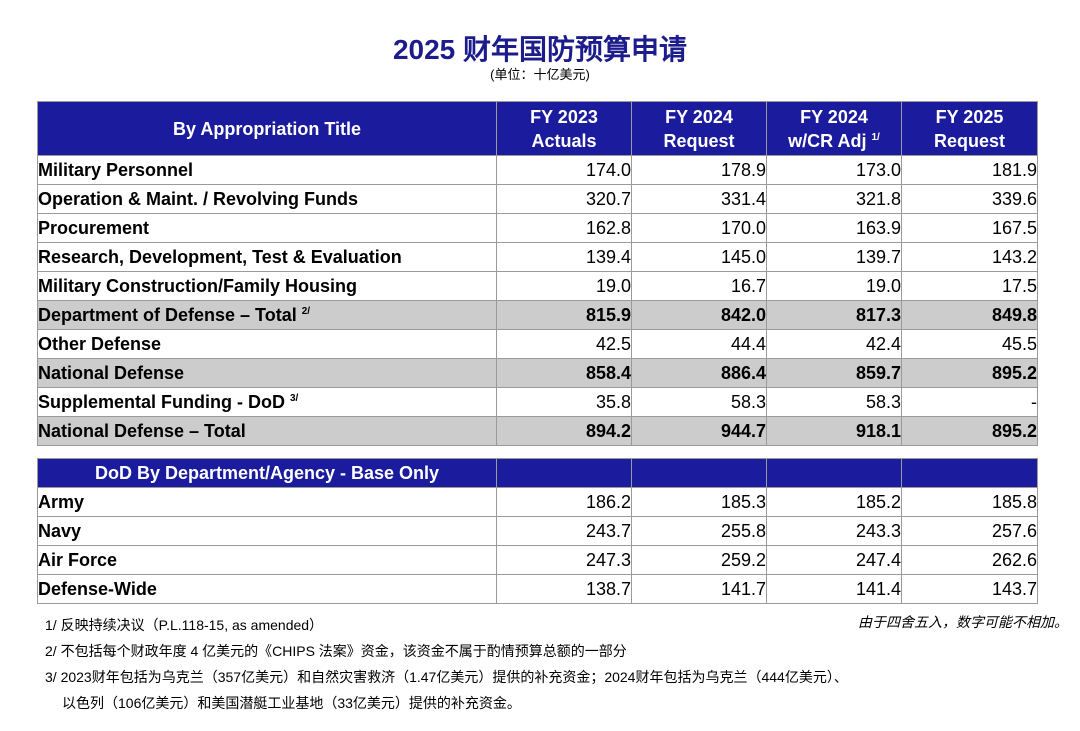  Describe the element at coordinates (540, 49) in the screenshot. I see `page-title: 2025 财年国防预算申请` at that location.